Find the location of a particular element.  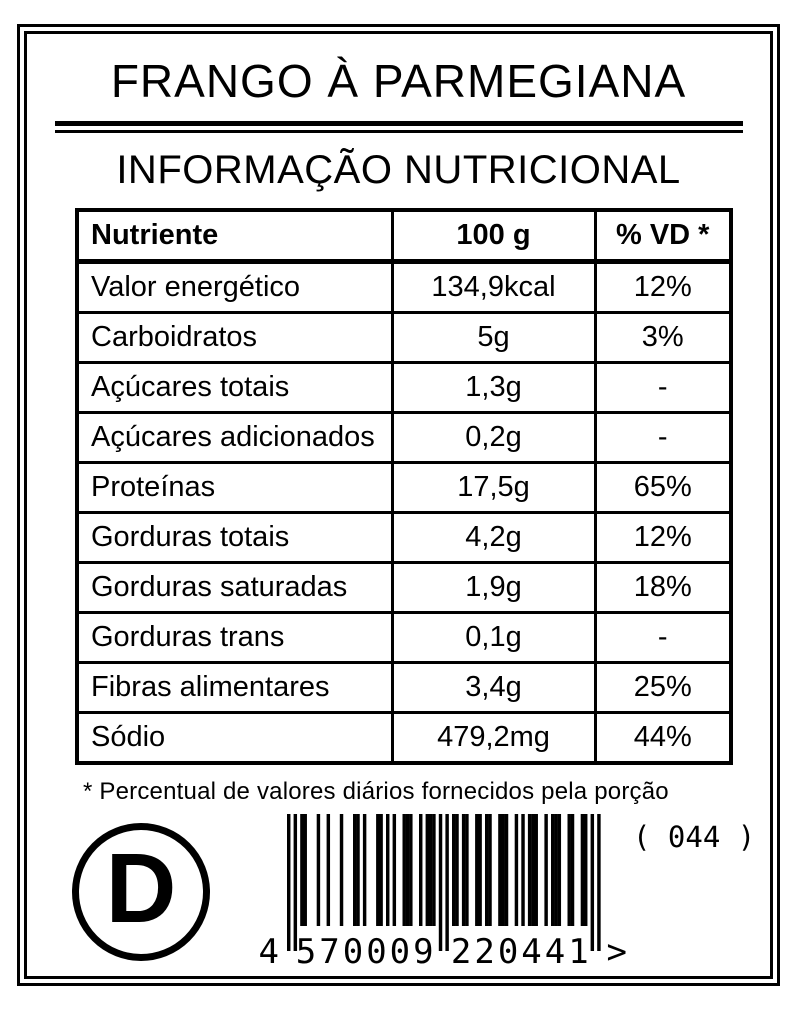

nutrient-amount: 4,2g is located at coordinates (493, 537).